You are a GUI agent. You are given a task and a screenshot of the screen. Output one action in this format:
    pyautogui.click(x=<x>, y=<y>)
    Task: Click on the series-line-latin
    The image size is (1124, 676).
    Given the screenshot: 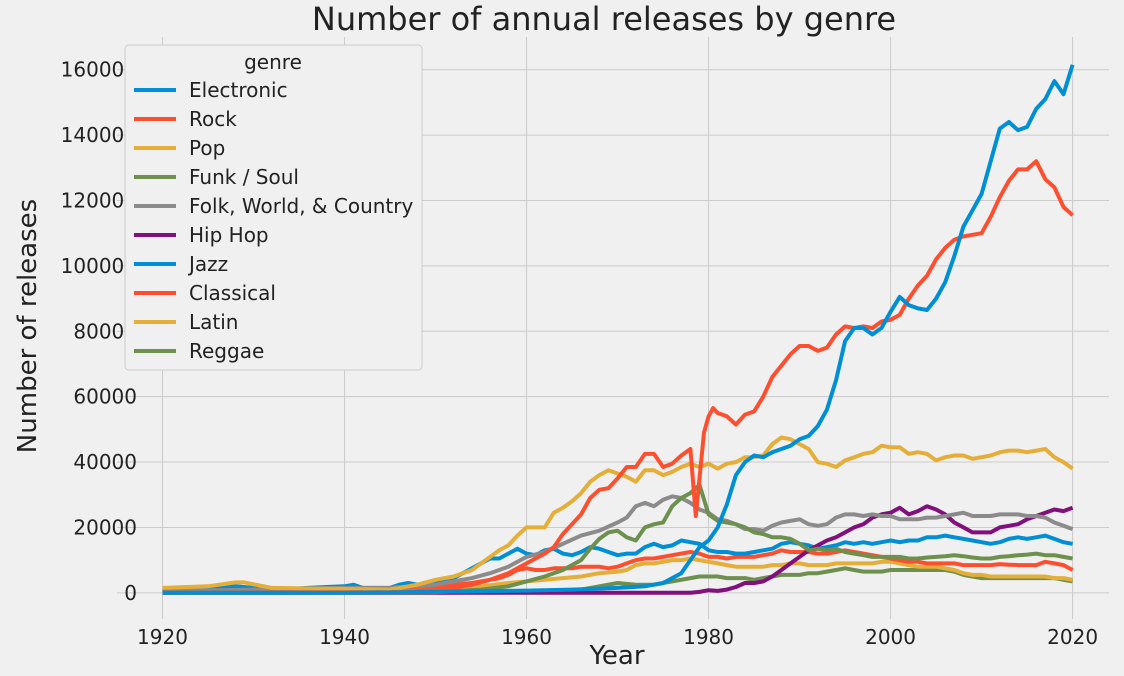 What is the action you would take?
    pyautogui.click(x=617, y=575)
    